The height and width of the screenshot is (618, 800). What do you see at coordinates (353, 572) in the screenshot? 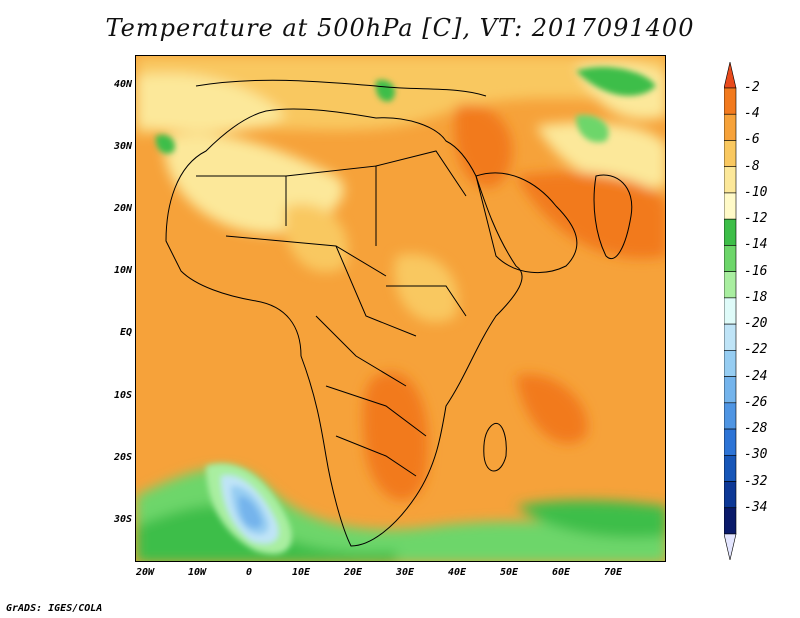
I see `x-tick-label: 20E` at bounding box center [353, 572].